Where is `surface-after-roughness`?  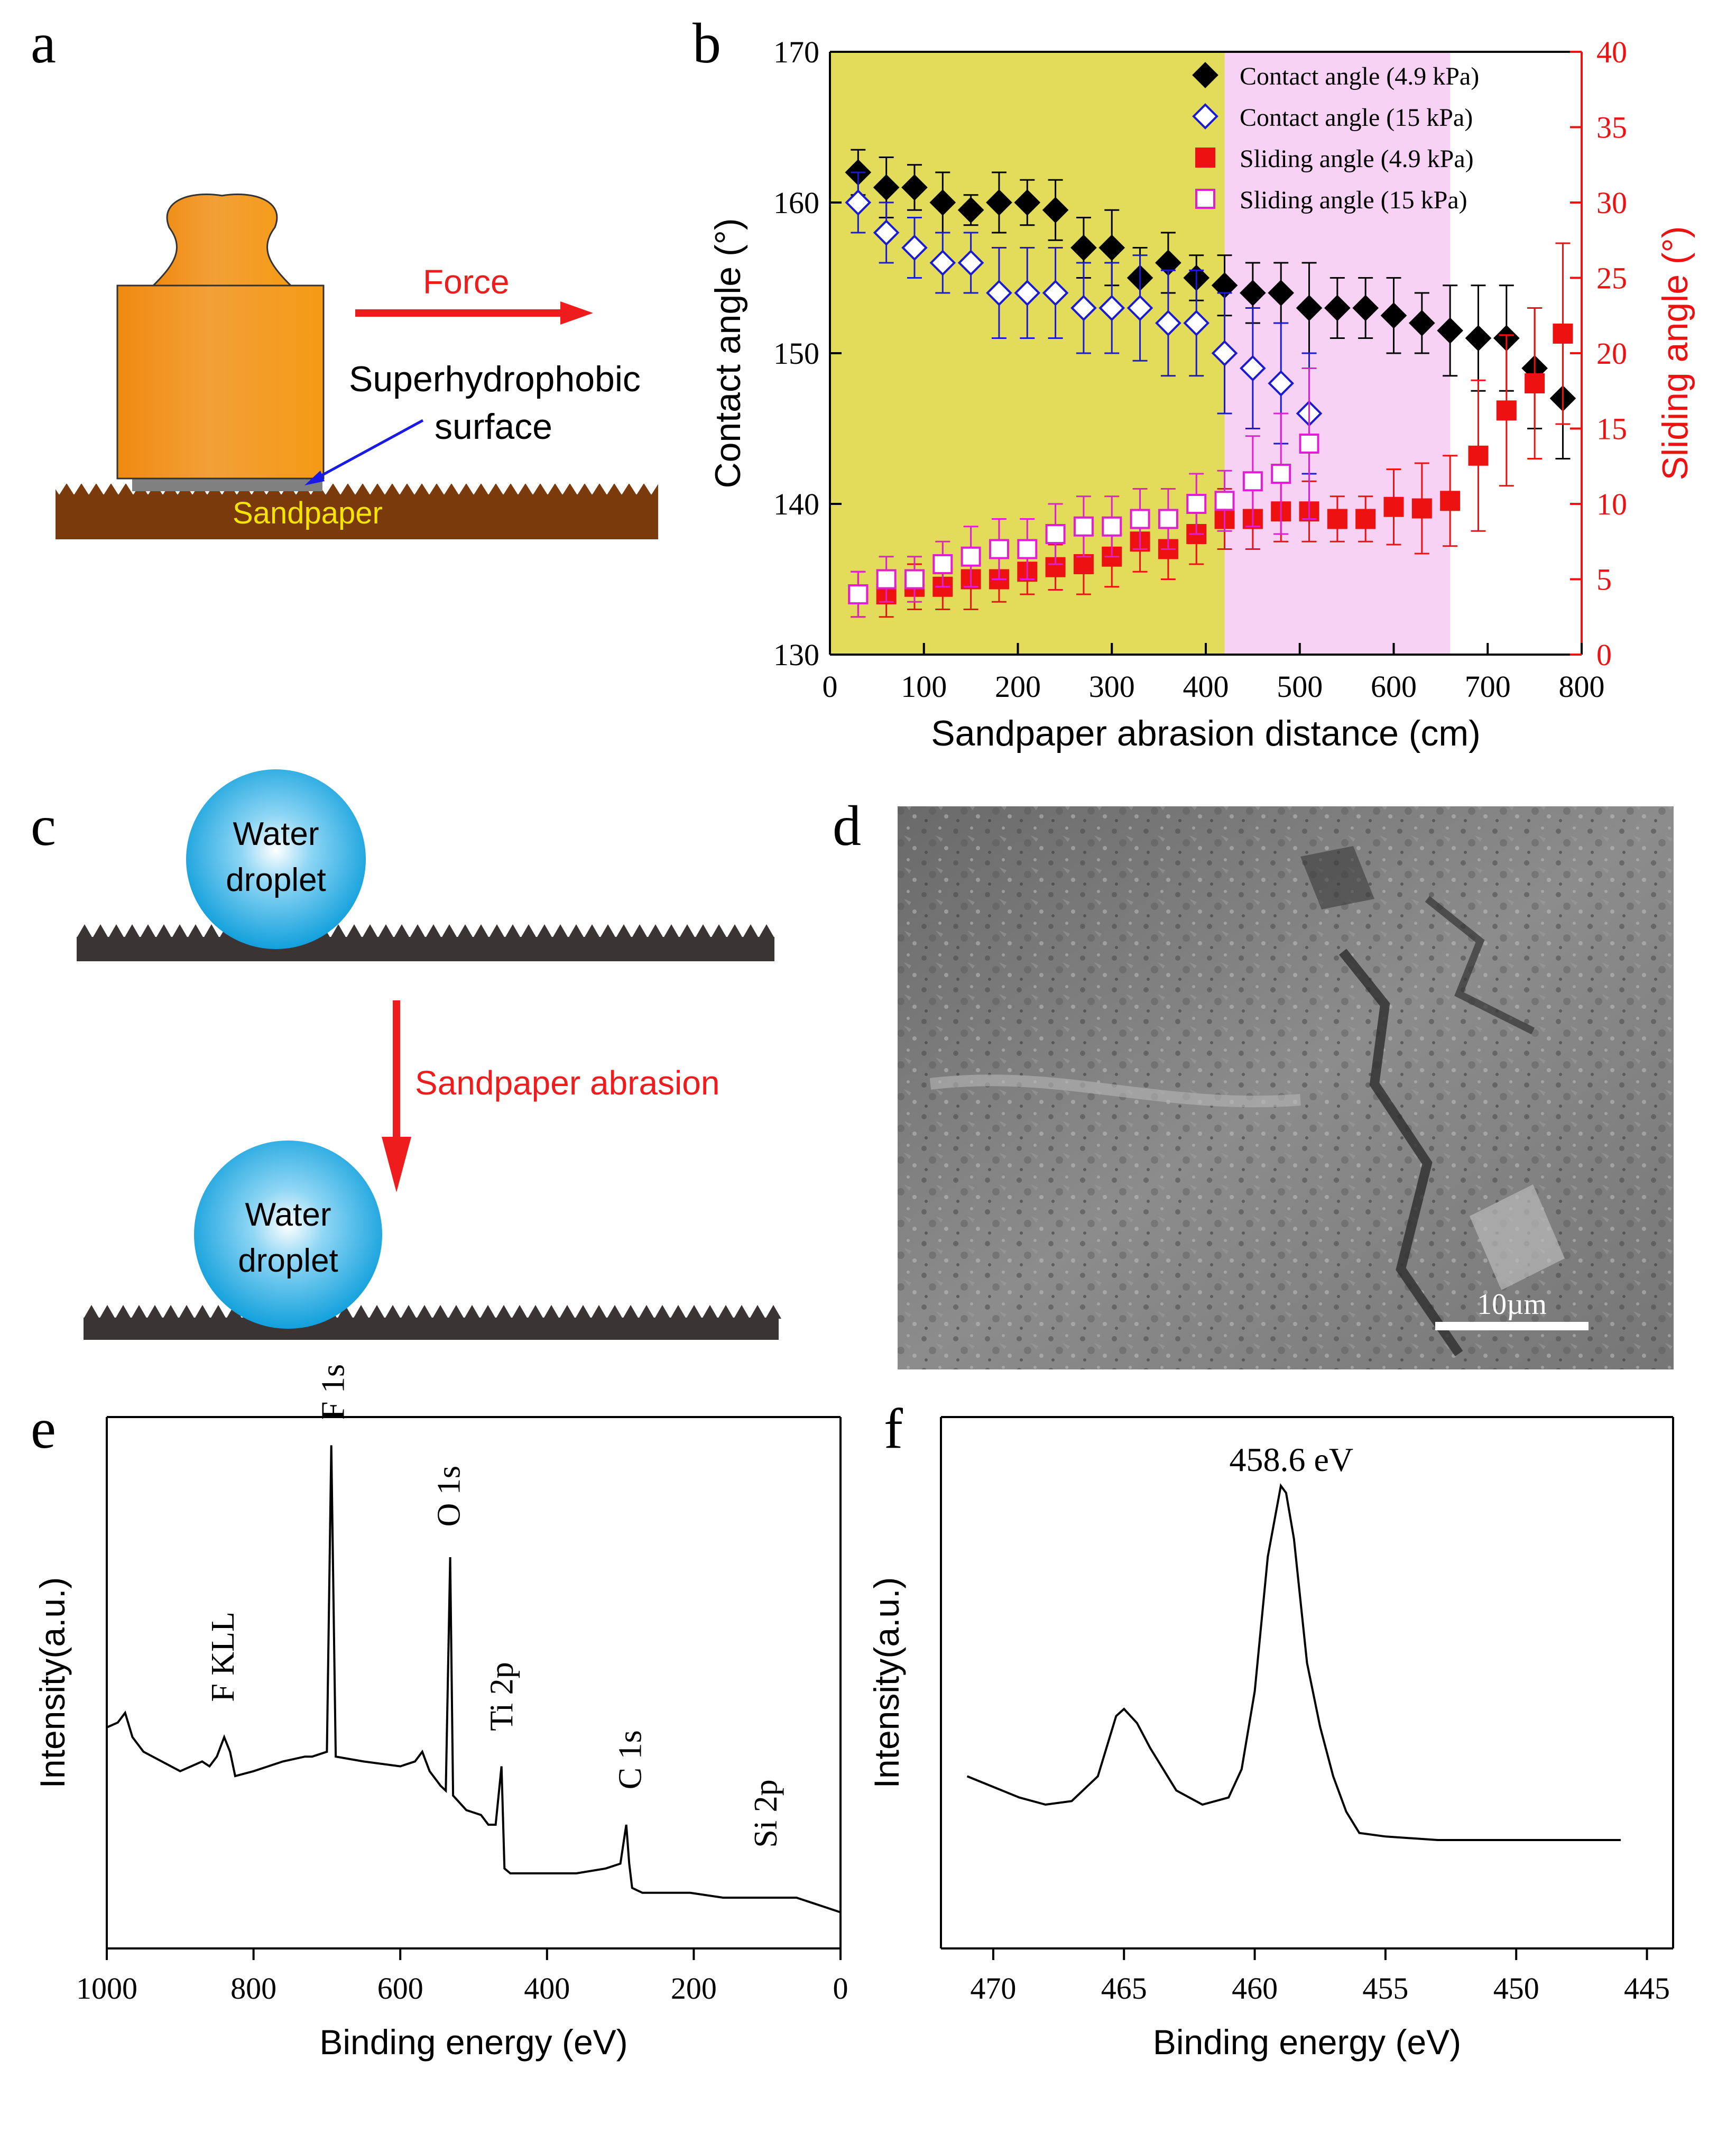
surface-after-roughness is located at coordinates (433, 1312).